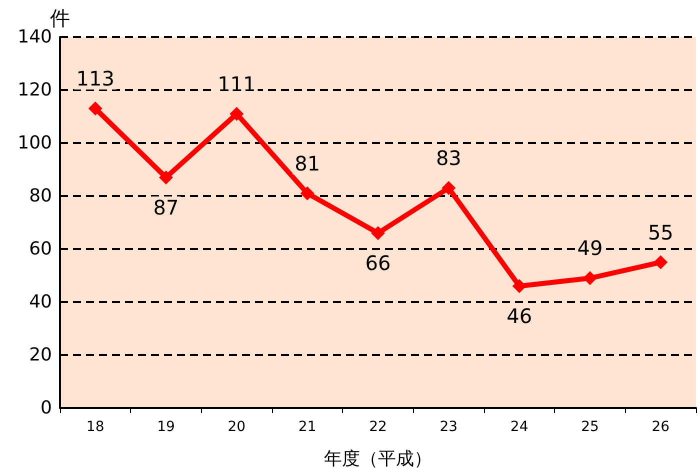 The image size is (698, 473). I want to click on data-label: 83, so click(449, 158).